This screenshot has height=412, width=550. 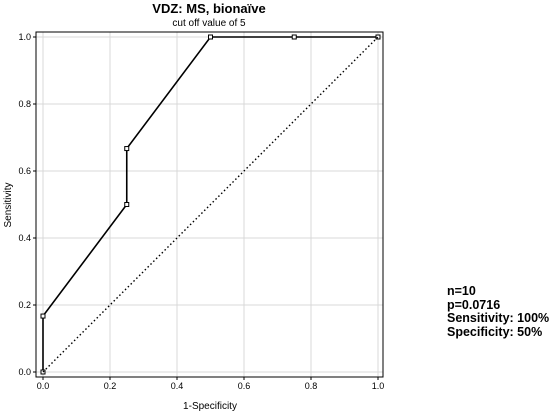 I want to click on stats-n: n=10, so click(x=461, y=291).